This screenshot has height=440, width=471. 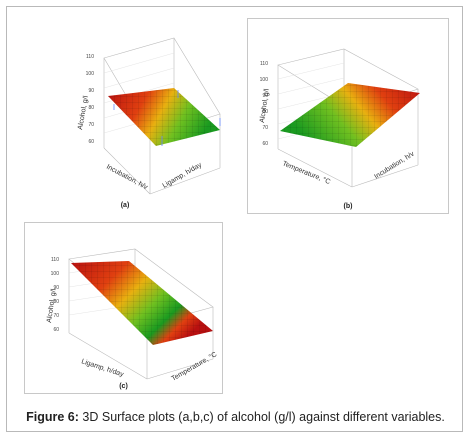 I want to click on y-axis-label-a: Ligamp, h/day, so click(x=183, y=175).